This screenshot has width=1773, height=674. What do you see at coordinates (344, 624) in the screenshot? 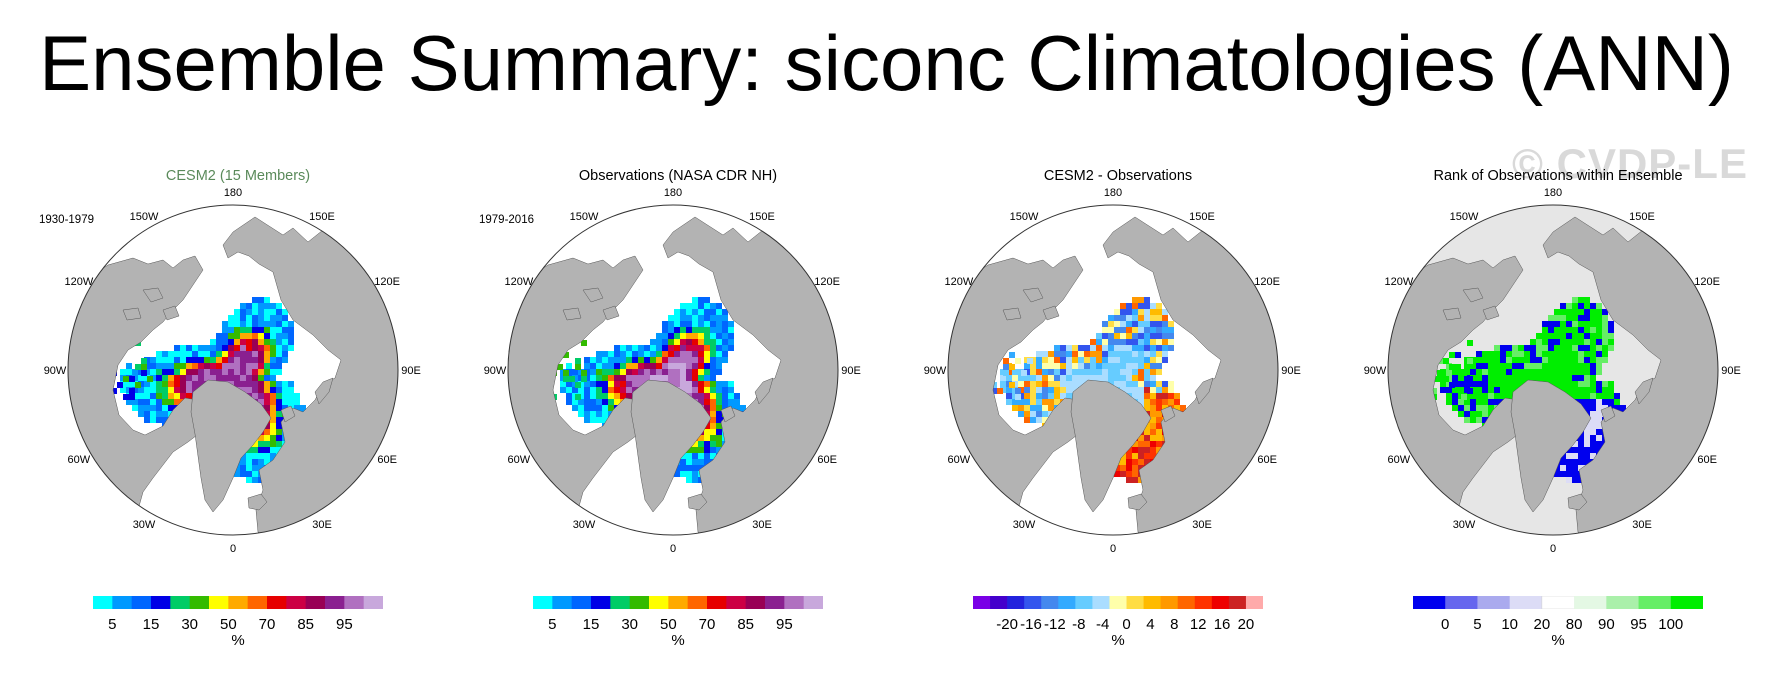
I see `colorbar-tick-label: 95` at bounding box center [344, 624].